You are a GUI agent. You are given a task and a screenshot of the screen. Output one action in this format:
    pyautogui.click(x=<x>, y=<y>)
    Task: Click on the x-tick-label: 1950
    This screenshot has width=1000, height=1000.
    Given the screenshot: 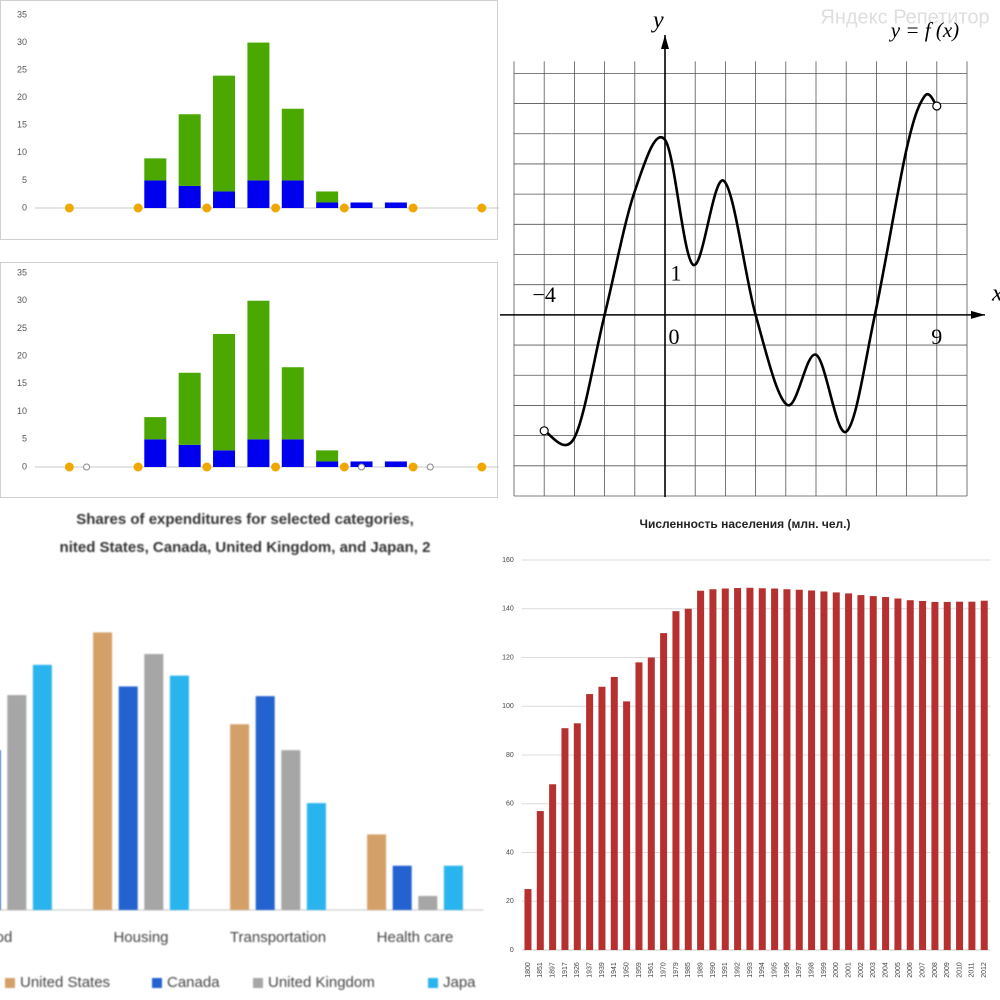 What is the action you would take?
    pyautogui.click(x=626, y=970)
    